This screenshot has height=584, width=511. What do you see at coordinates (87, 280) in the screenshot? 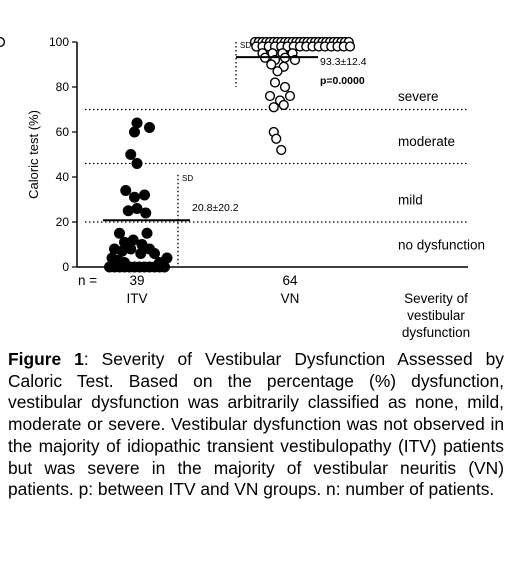
I see `n-label: n =` at bounding box center [87, 280].